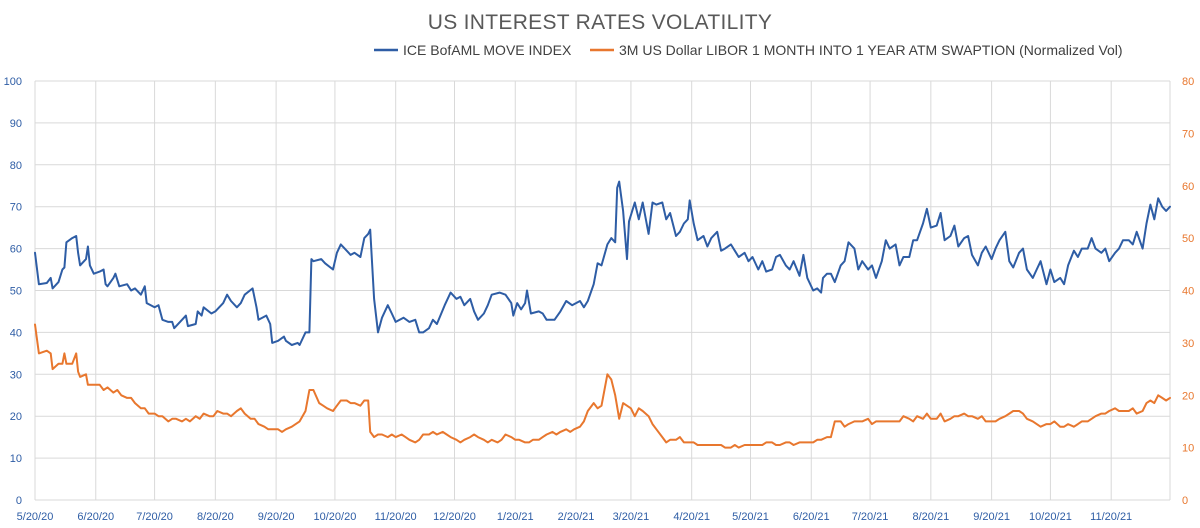 Image resolution: width=1200 pixels, height=528 pixels. I want to click on y-left-tick-label: 100, so click(13, 82).